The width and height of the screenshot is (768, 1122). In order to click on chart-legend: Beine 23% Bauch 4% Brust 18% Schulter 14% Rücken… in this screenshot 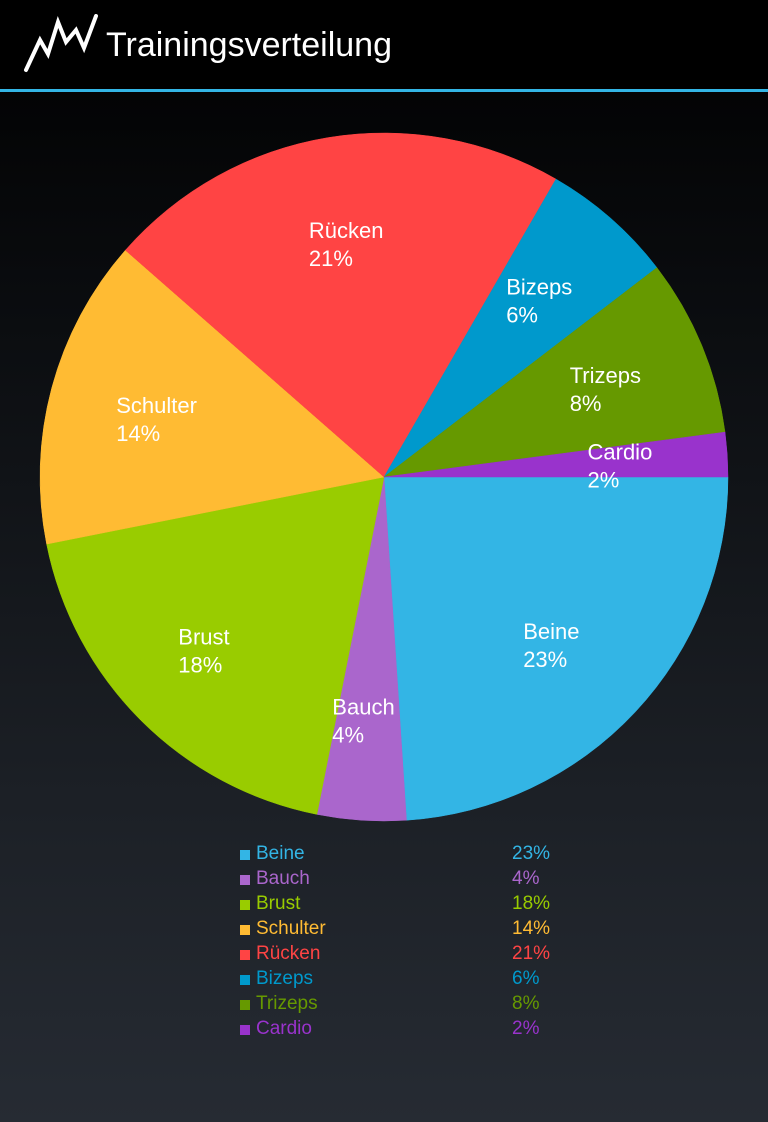, I will do `click(405, 942)`.